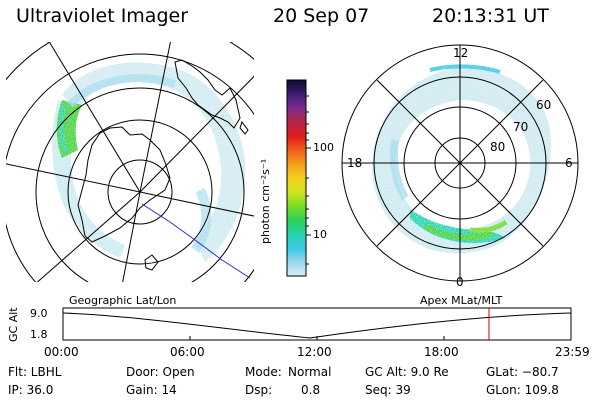 The image size is (600, 400). What do you see at coordinates (441, 352) in the screenshot?
I see `altitude-xtick-1800: 18:00` at bounding box center [441, 352].